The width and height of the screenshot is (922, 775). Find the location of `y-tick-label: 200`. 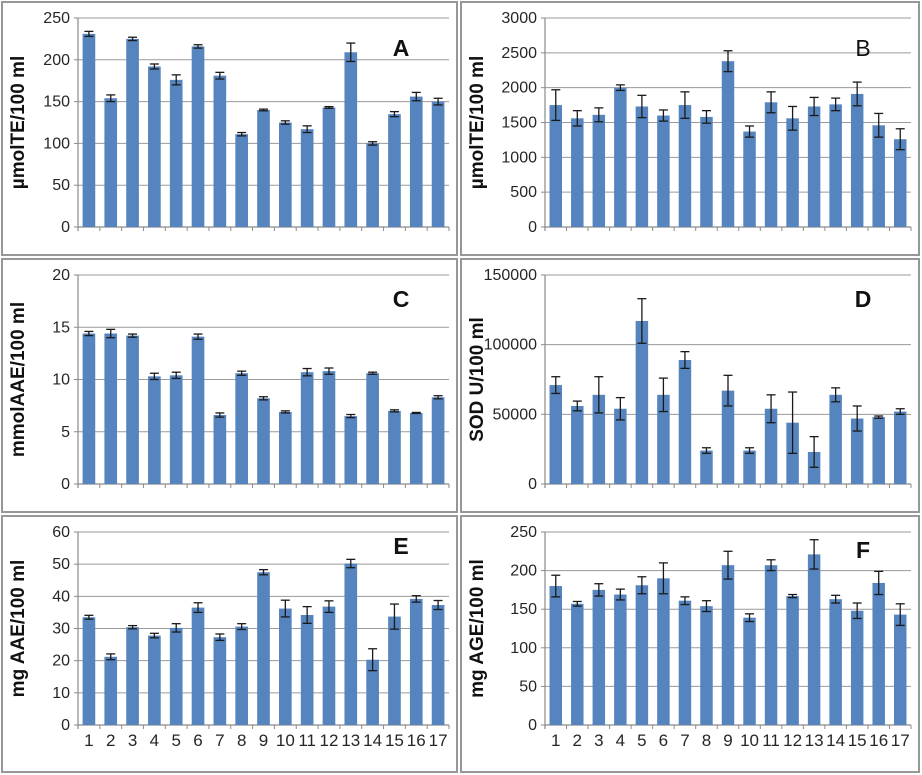

y-tick-label: 200 is located at coordinates (523, 571).